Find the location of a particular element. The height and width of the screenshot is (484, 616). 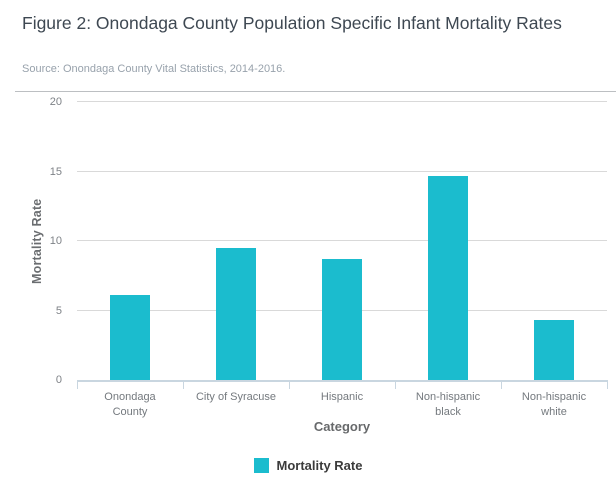

legend: Mortality Rate is located at coordinates (308, 465).